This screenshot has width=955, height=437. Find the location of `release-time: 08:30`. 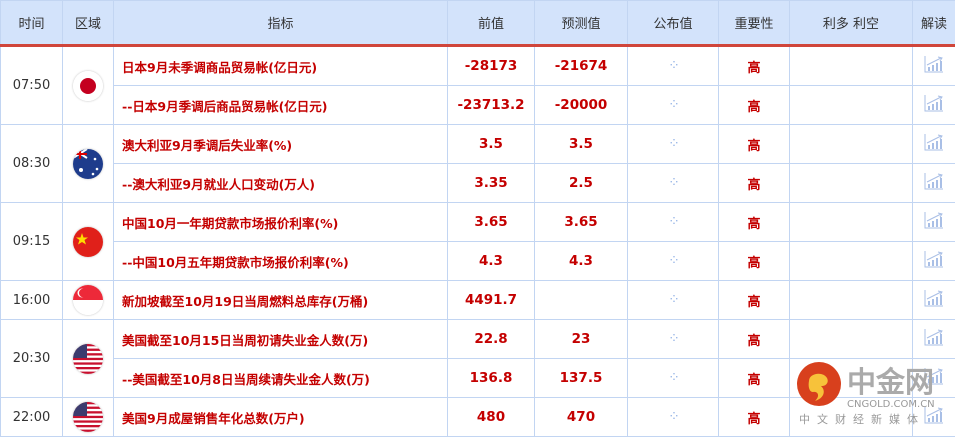

release-time: 08:30 is located at coordinates (32, 164).